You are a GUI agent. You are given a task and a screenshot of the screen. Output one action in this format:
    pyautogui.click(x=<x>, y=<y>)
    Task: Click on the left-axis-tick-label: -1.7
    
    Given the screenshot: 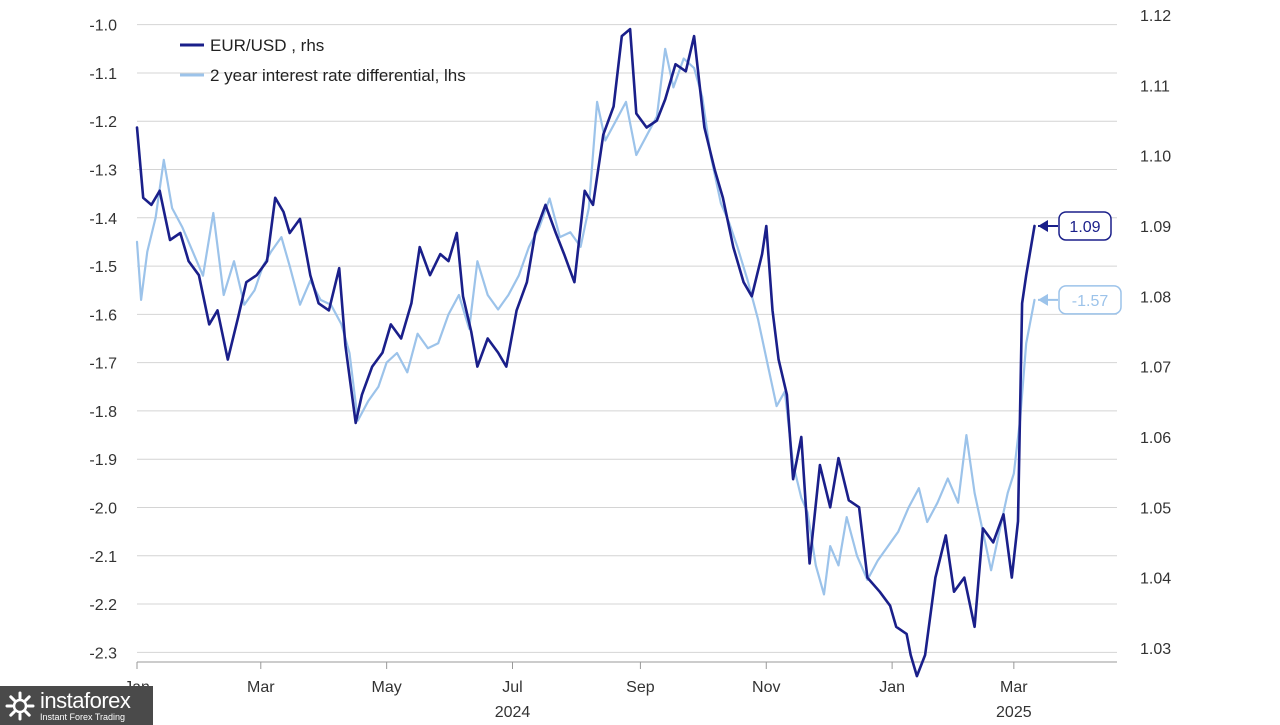 What is the action you would take?
    pyautogui.click(x=103, y=364)
    